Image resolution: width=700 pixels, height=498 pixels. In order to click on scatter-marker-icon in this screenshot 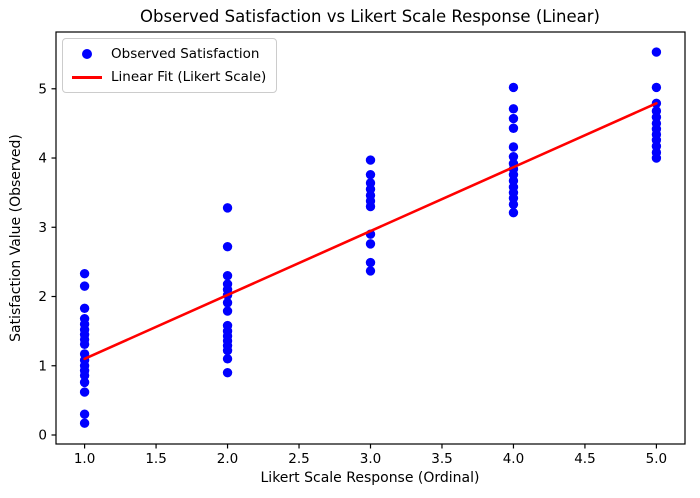, I will do `click(87, 54)`.